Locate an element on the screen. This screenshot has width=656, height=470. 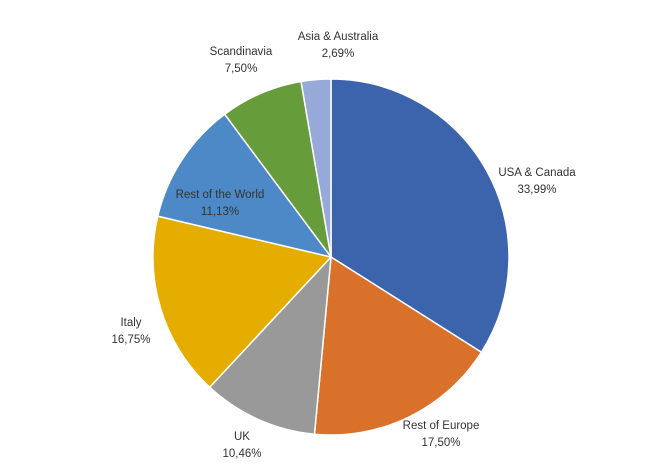
slice-value-rest-of-europe: 17,50% is located at coordinates (440, 443).